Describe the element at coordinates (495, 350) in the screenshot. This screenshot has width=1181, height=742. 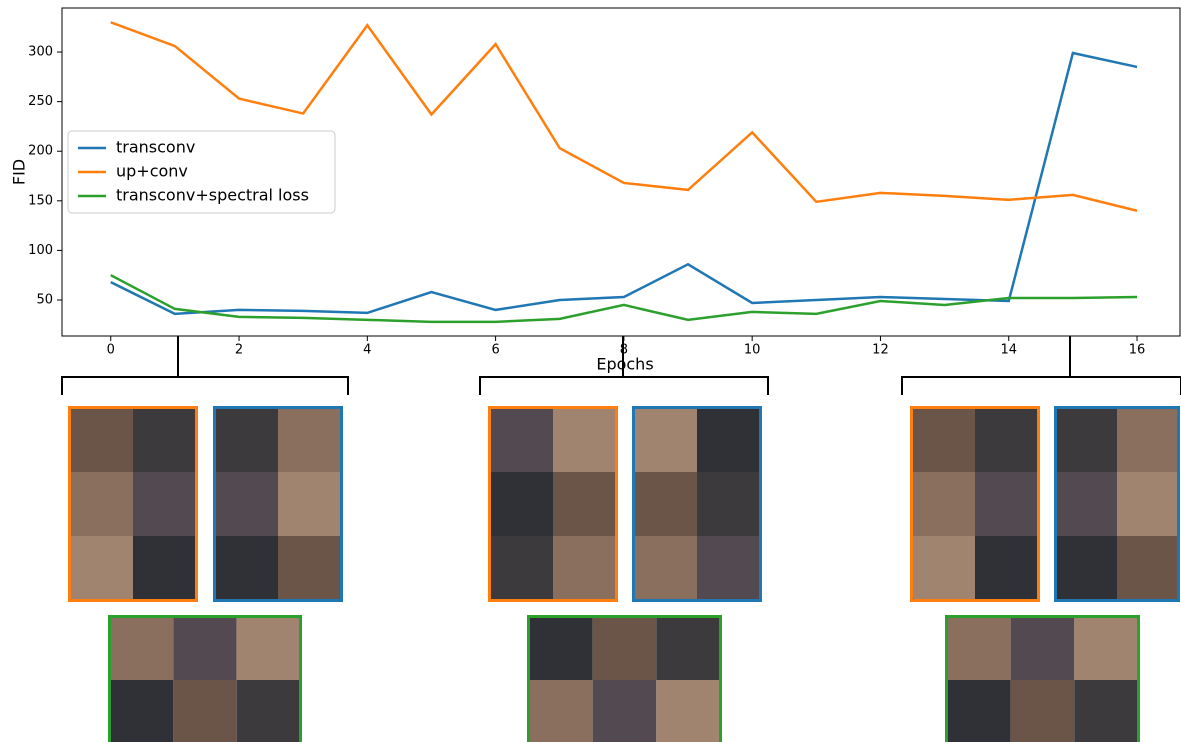
I see `x-tick-label: 6` at that location.